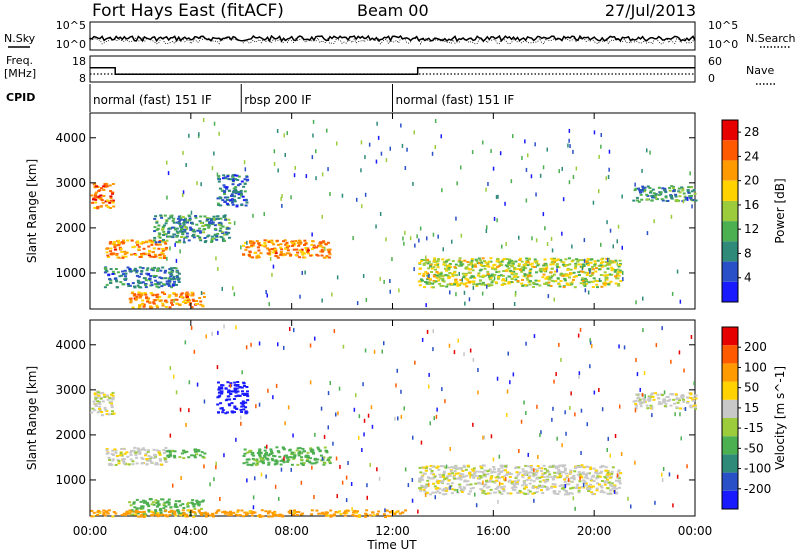 Image resolution: width=800 pixels, height=554 pixels. Describe the element at coordinates (70, 480) in the screenshot. I see `y-tick-label: 1000` at that location.